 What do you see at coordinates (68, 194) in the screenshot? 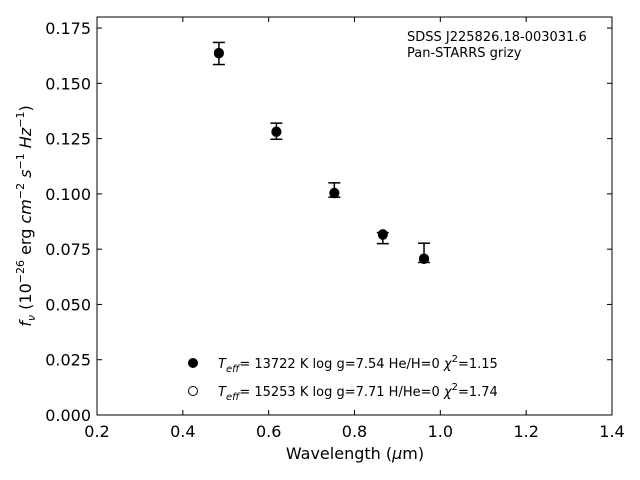
I see `y-tick-label: 0.100` at bounding box center [68, 194].